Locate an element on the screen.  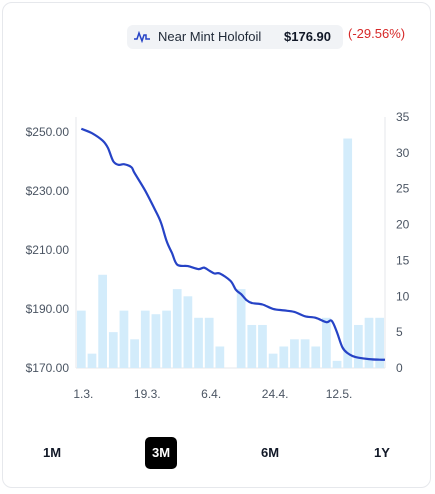
x-date-axis: 1.3. 19.3. 6.4. 24.4. 12.5. is located at coordinates (212, 394).